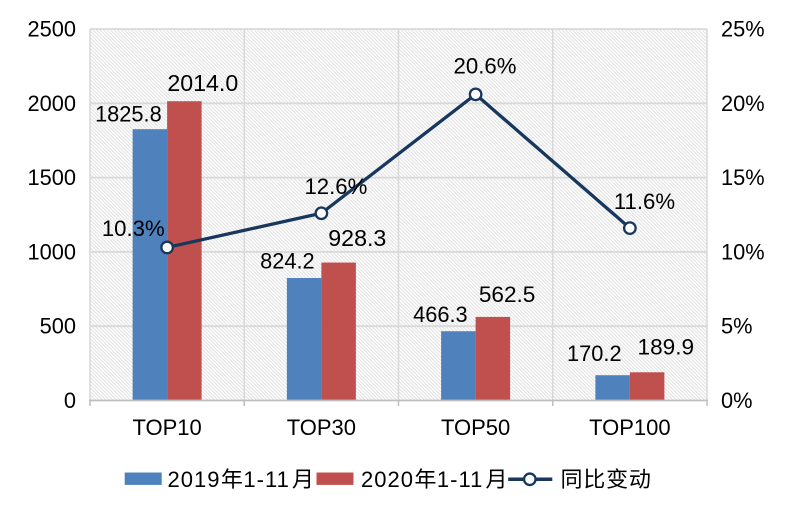  Describe the element at coordinates (485, 66) in the screenshot. I see `svg-text: 20.6%` at that location.